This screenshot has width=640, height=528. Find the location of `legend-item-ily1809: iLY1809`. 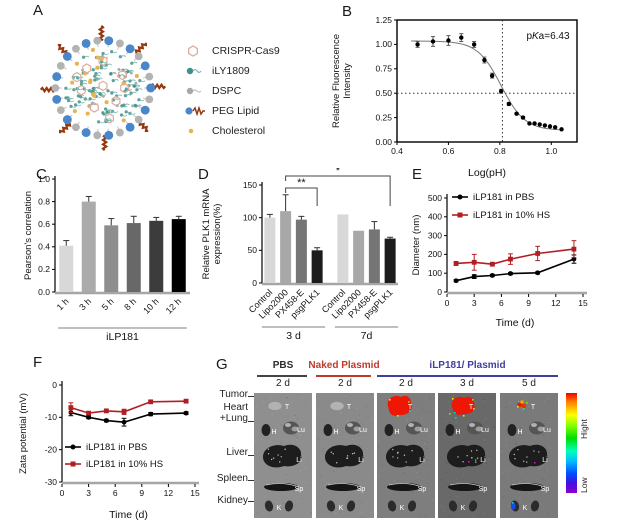

legend-item-ily1809: iLY1809 is located at coordinates (231, 71).